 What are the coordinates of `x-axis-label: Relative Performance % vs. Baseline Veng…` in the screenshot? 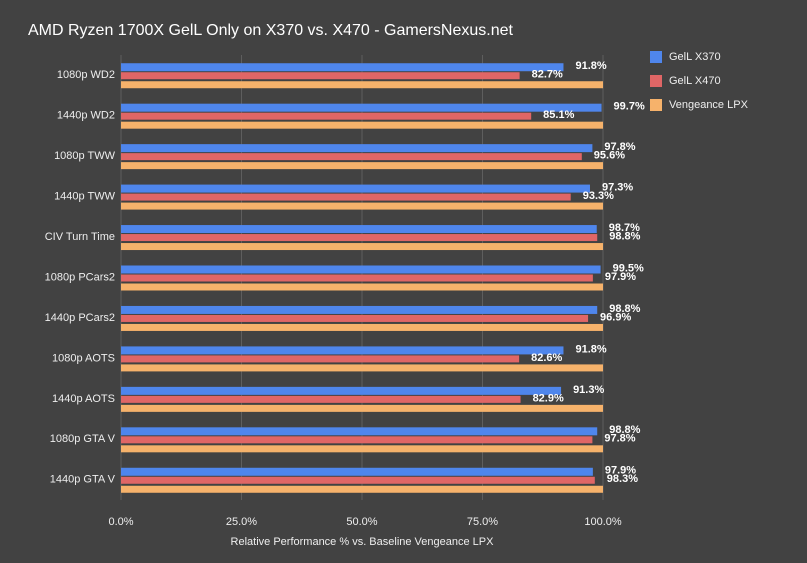 It's located at (363, 542).